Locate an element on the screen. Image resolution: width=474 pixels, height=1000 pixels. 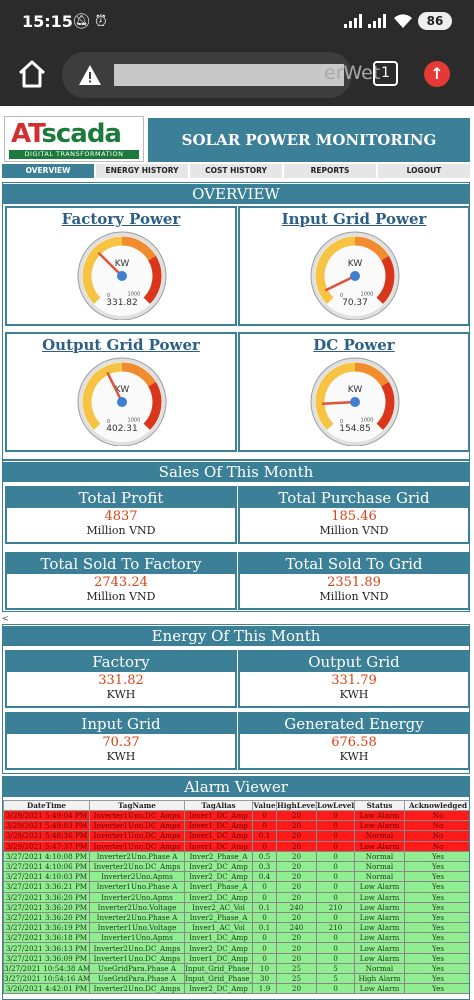
gauge-band-red is located at coordinates (152, 279).